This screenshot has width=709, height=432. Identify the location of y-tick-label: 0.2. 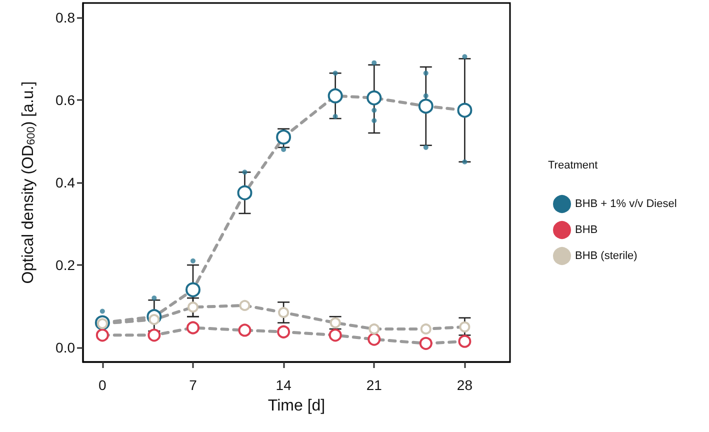
(66, 265).